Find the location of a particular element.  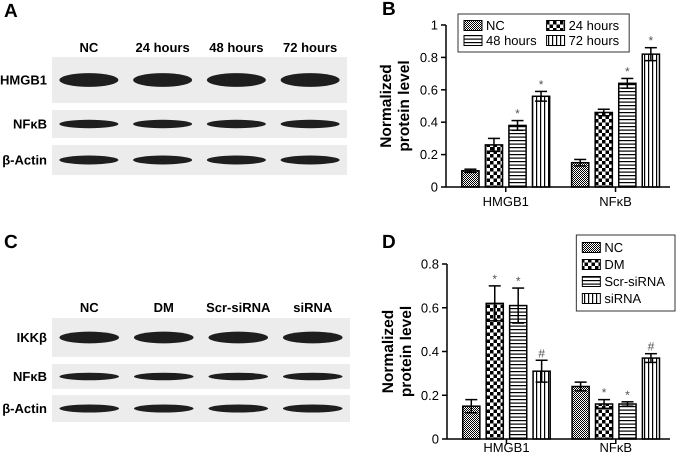

category-label: 72 hours is located at coordinates (310, 47).